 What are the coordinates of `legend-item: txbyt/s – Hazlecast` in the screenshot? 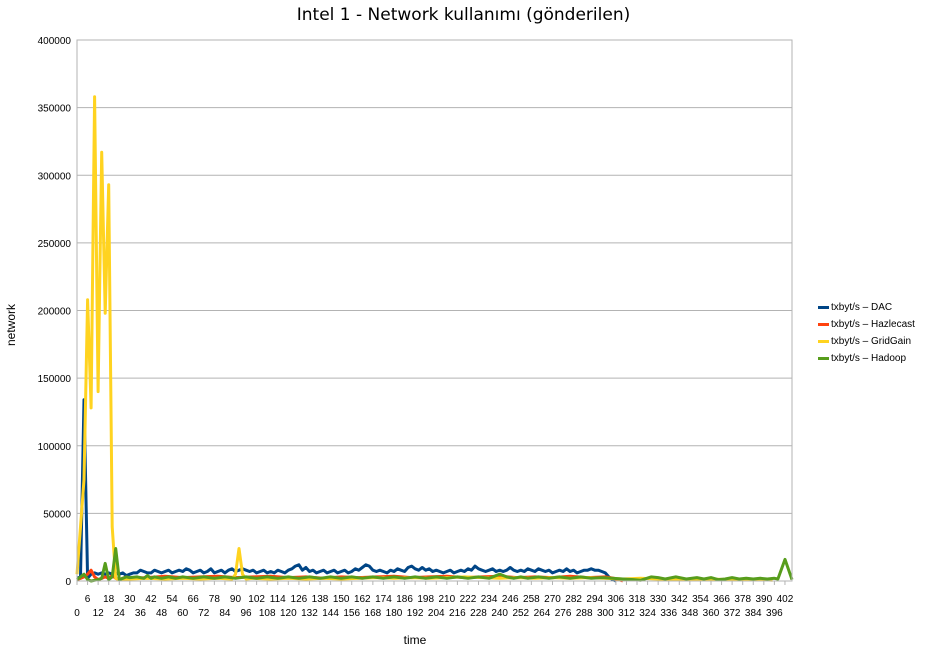 It's located at (866, 324).